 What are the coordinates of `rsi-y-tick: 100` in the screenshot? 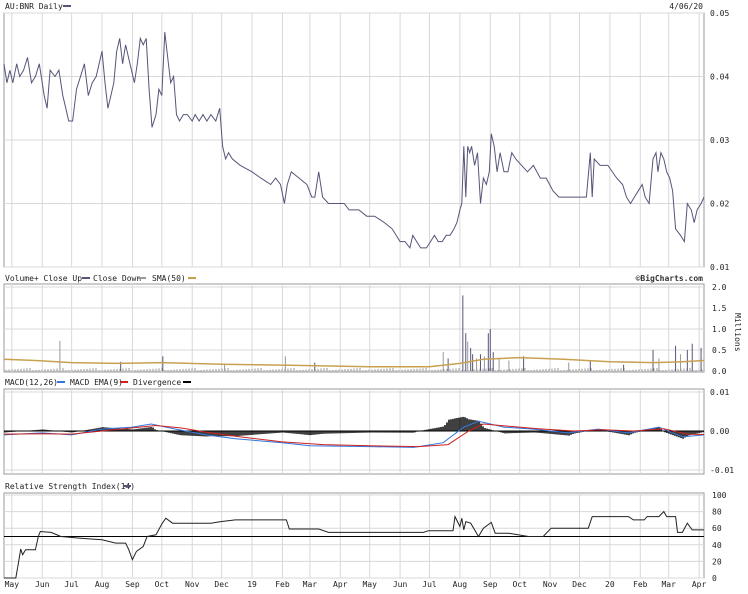 It's located at (719, 495).